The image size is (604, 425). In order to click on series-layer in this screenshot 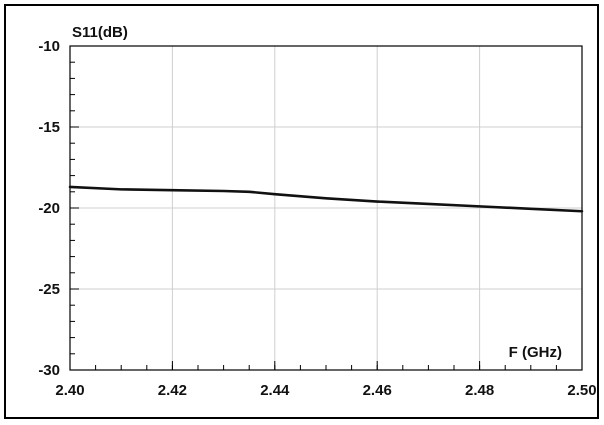, I will do `click(326, 199)`.